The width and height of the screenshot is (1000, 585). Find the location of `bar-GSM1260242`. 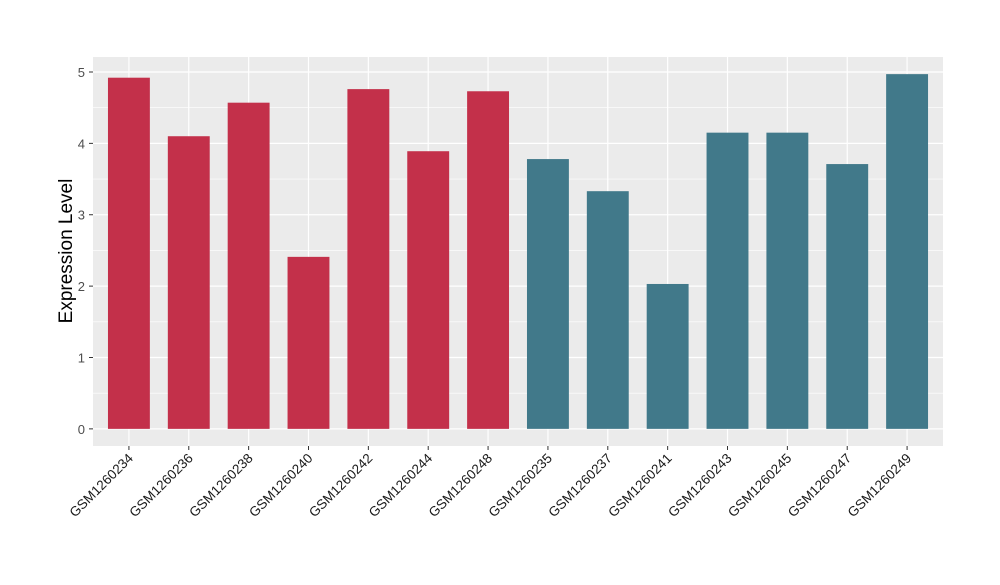

bar-GSM1260242 is located at coordinates (368, 259).